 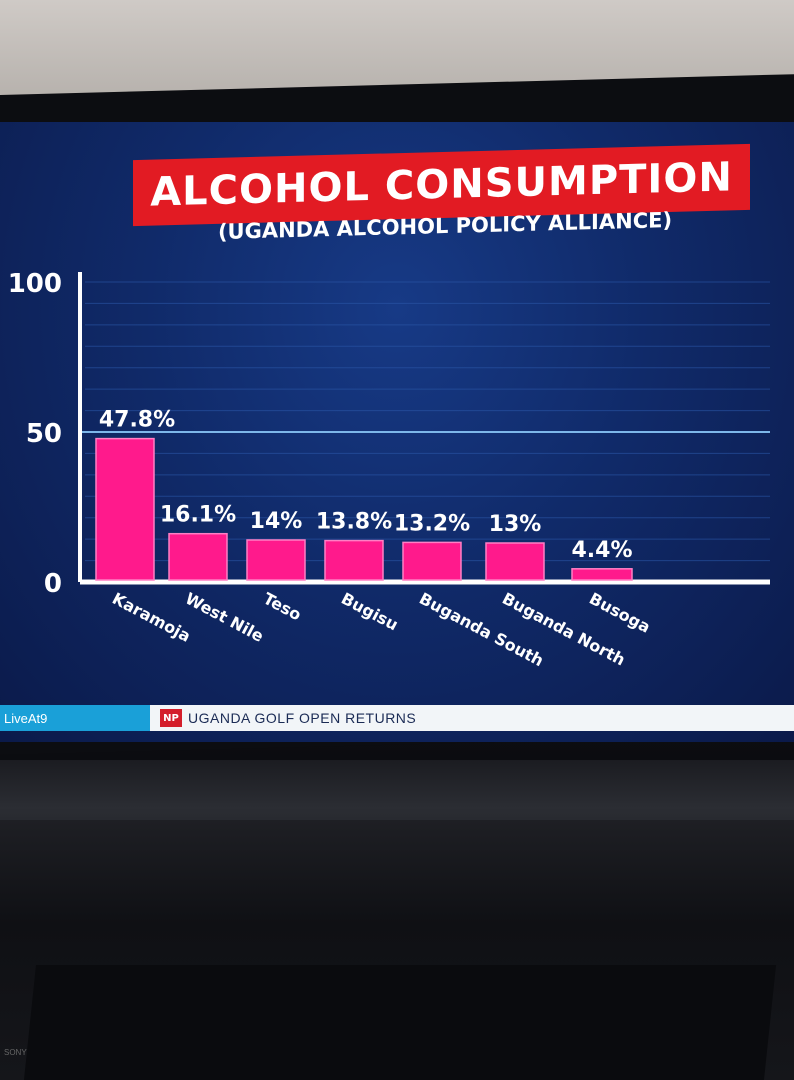 I want to click on channel-logo-icon: NP, so click(x=171, y=718).